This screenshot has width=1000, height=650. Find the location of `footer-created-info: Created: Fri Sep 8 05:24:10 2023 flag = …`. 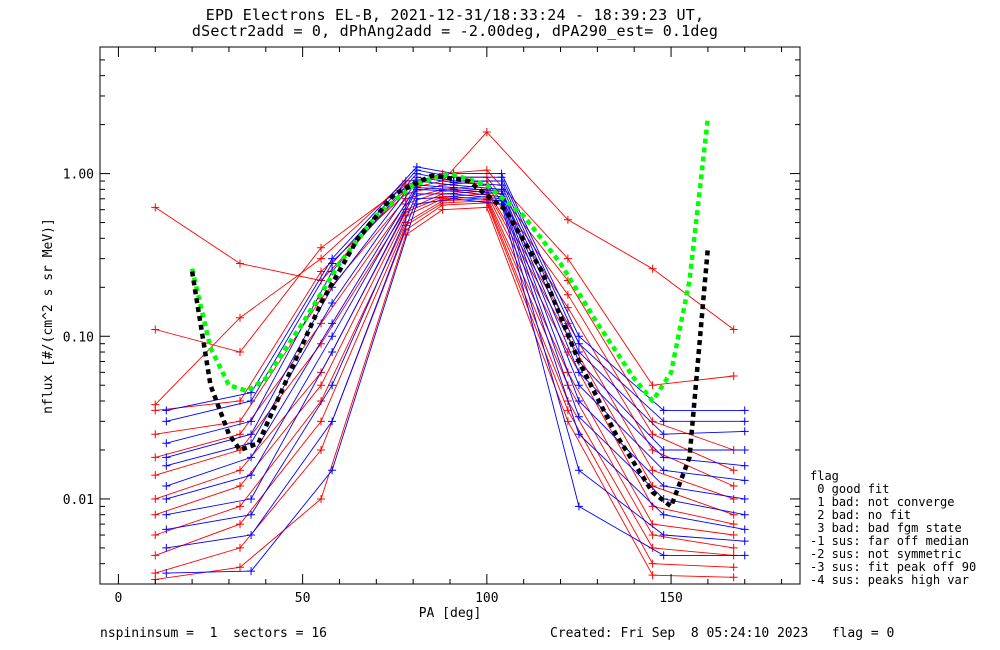

footer-created-info: Created: Fri Sep 8 05:24:10 2023 flag = … is located at coordinates (722, 633).